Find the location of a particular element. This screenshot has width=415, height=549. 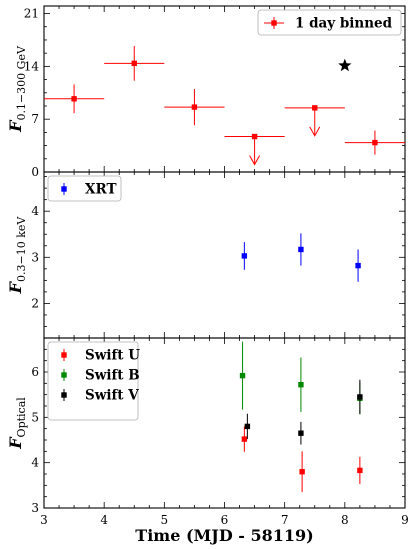

y-axis-label-sub: 0.1−300 GeV is located at coordinates (21, 82).